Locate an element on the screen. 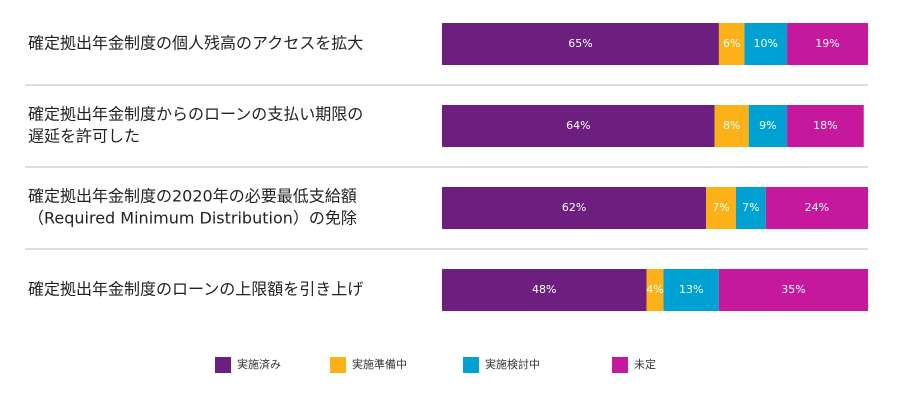  category-label: 遅延を許可した is located at coordinates (84, 136).